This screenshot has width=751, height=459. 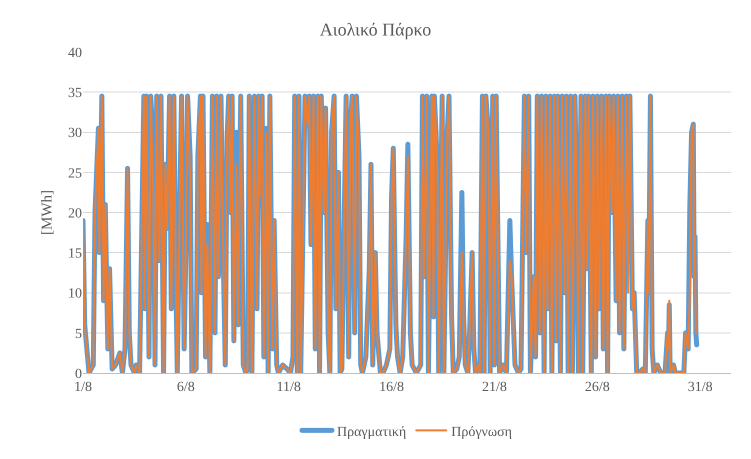 I want to click on y-axis-title: [MWh], so click(x=47, y=212).